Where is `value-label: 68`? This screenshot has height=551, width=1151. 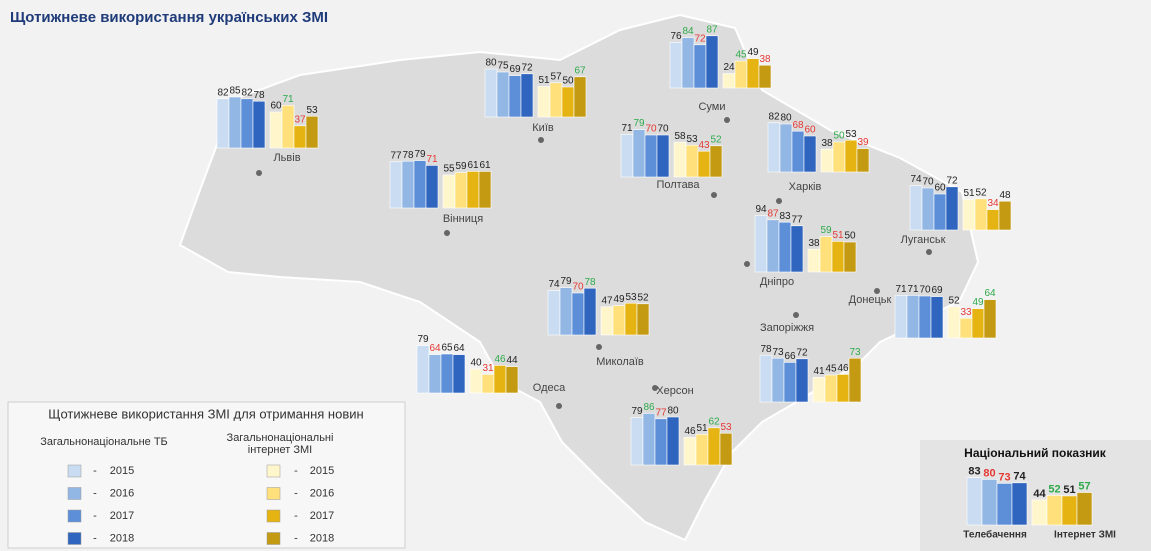 value-label: 68 is located at coordinates (798, 125).